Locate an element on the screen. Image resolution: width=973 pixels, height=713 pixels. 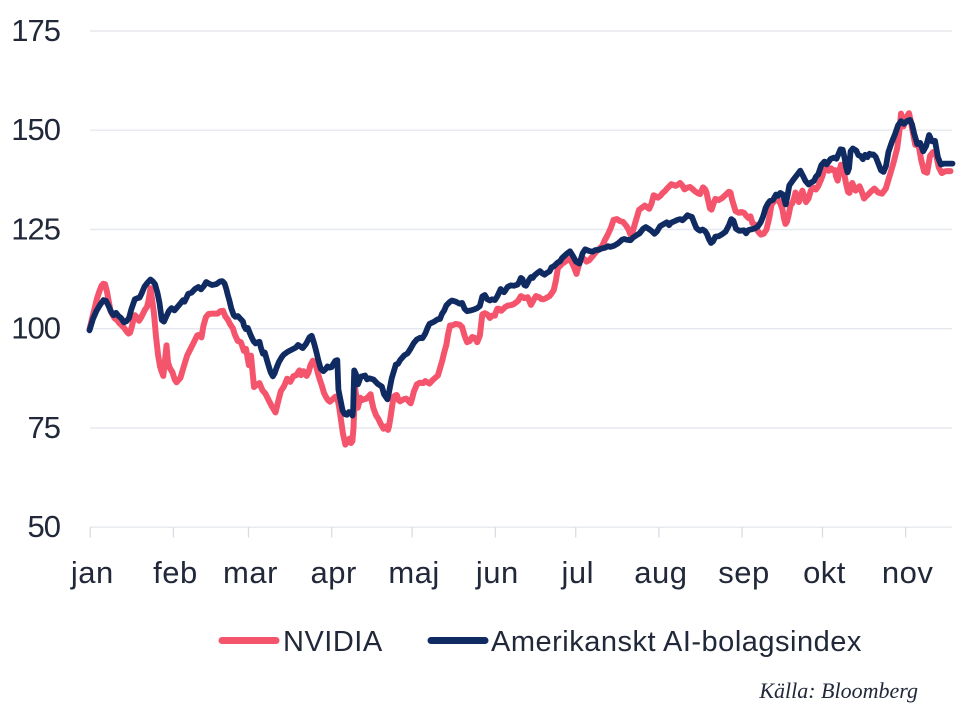
svg-text: Källa: Bloomberg is located at coordinates (838, 690).